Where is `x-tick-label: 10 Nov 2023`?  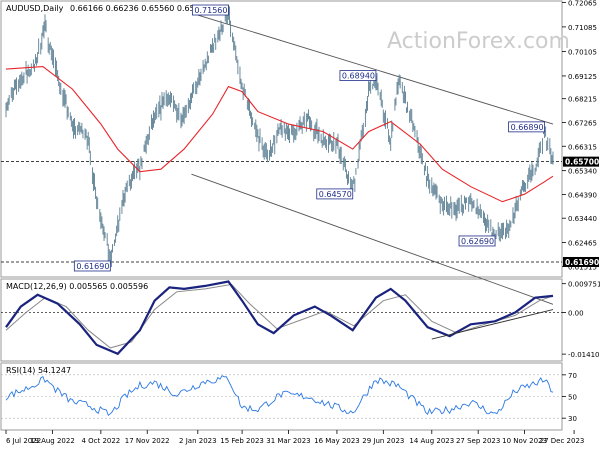 x-tick-label: 10 Nov 2023 is located at coordinates (524, 441).